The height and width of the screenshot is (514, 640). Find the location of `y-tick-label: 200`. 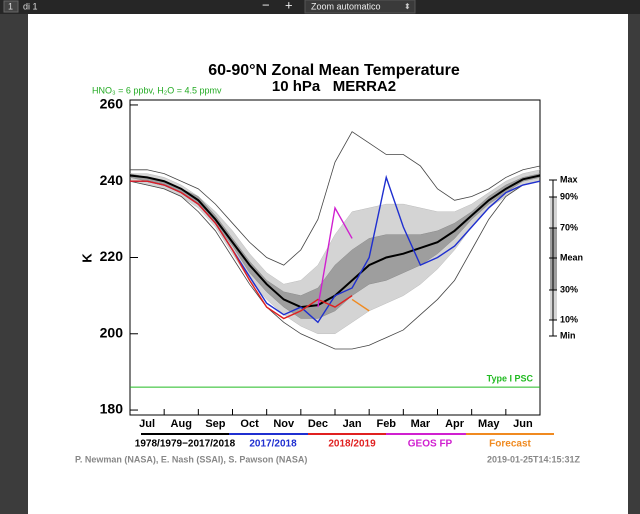

y-tick-label: 200 is located at coordinates (112, 332).